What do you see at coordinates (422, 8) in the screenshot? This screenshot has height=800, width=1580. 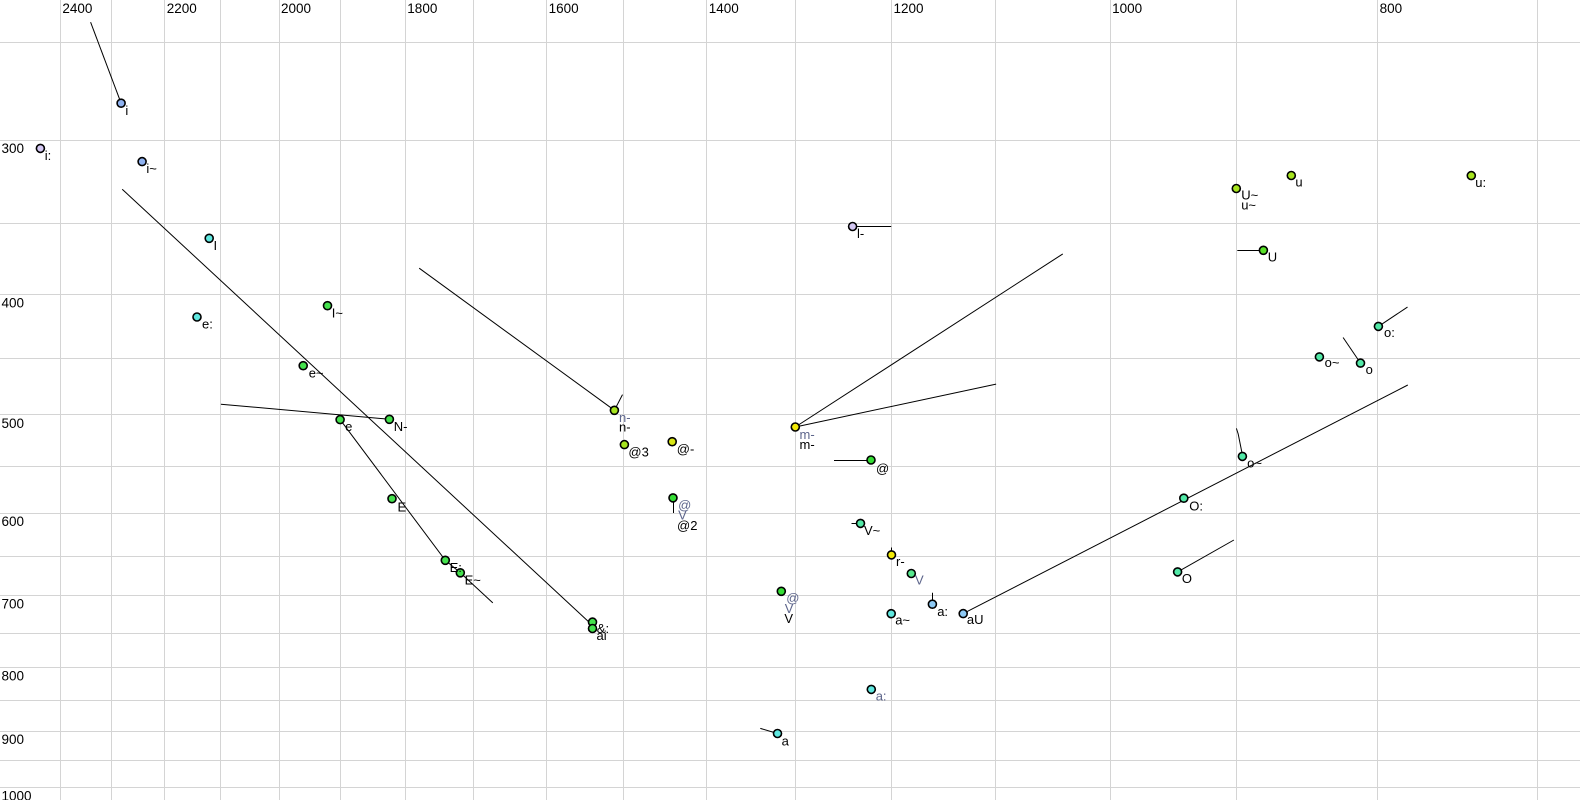 I see `svg-text: 1800` at bounding box center [422, 8].